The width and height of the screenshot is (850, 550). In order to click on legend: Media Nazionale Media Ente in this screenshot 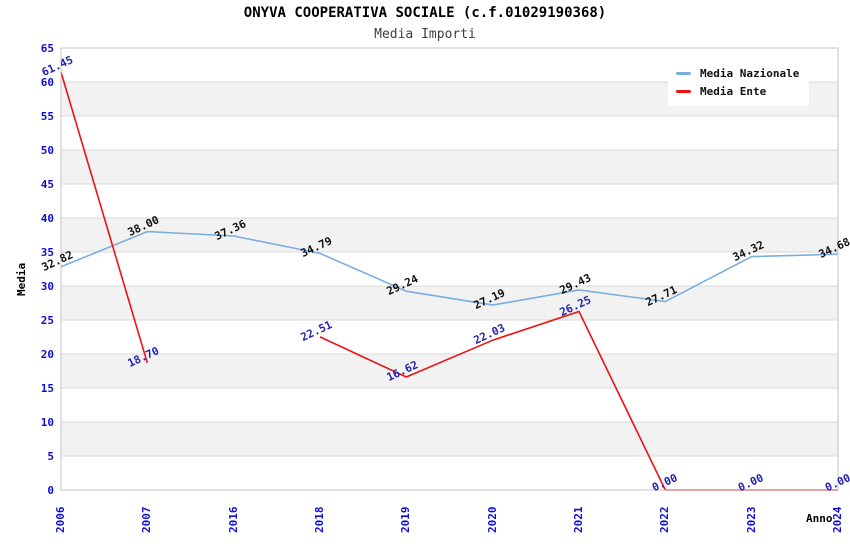, I will do `click(739, 83)`.